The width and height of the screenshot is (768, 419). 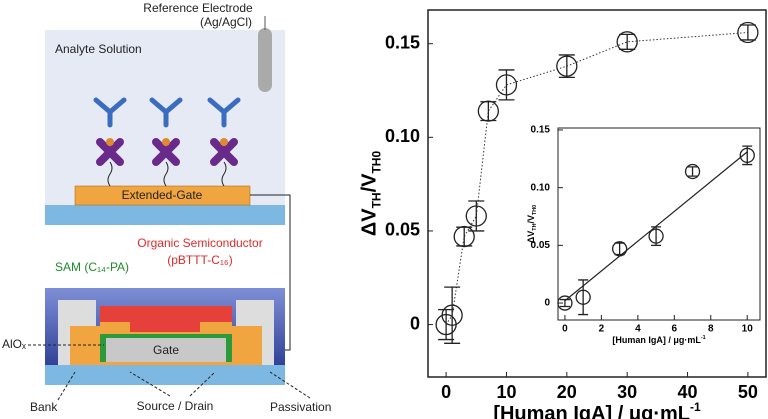 I want to click on label: Extended-Gate, so click(x=162, y=195).